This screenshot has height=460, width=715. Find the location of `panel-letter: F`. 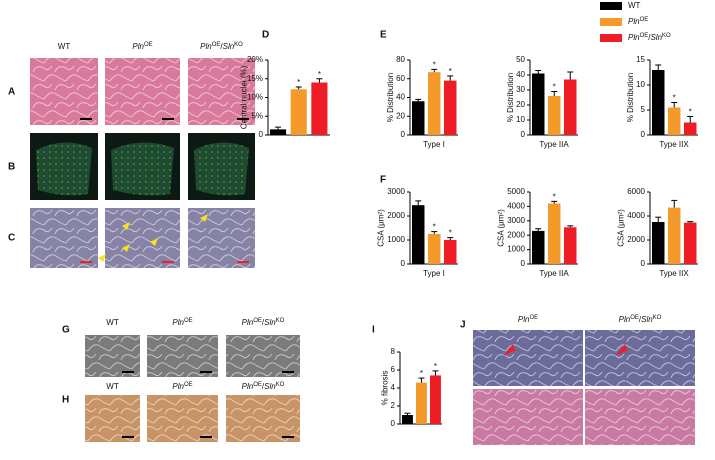

panel-letter: F is located at coordinates (383, 180).